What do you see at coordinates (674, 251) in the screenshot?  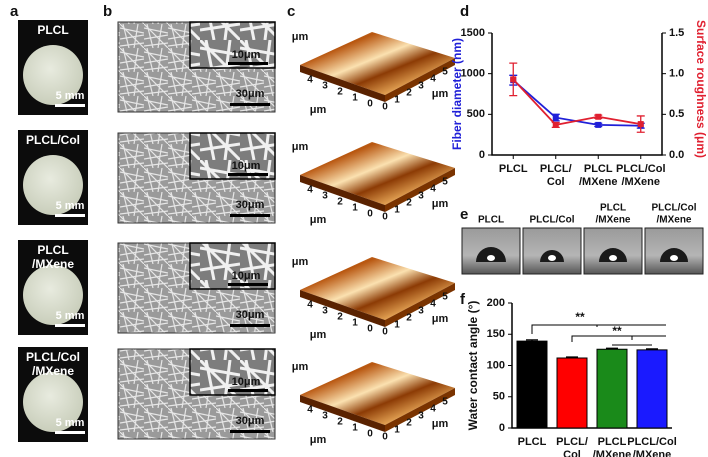 I see `contact-image` at bounding box center [674, 251].